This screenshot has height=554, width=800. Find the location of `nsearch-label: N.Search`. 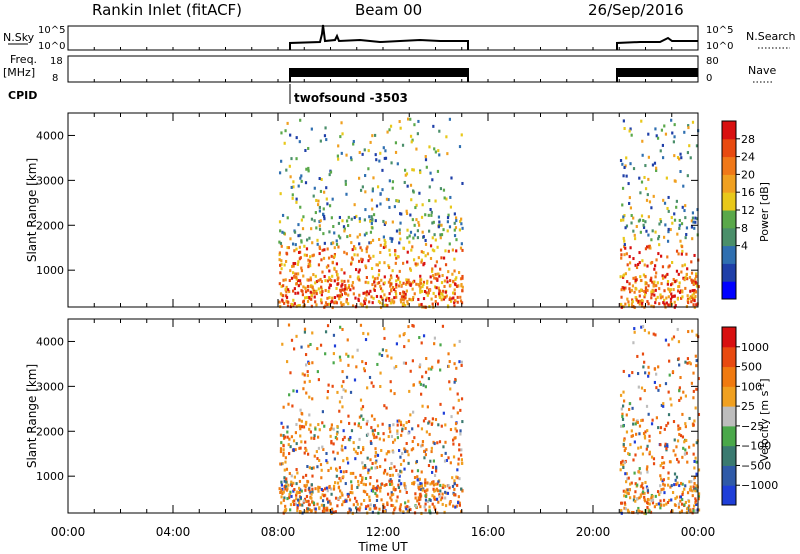

nsearch-label: N.Search is located at coordinates (771, 36).